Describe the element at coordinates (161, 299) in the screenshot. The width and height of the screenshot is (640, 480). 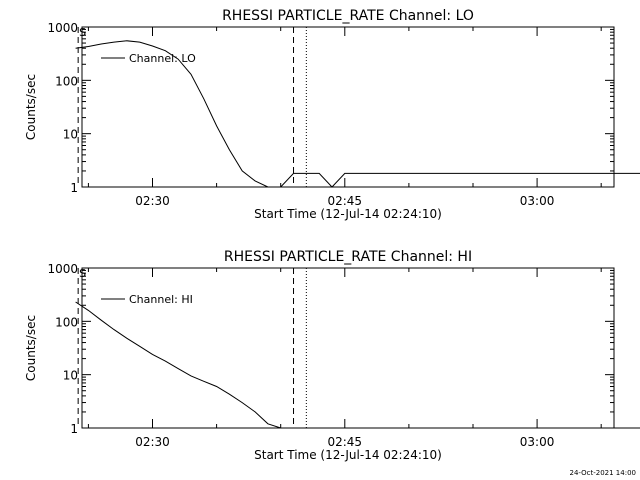
I see `legend-label: Channel: HI` at that location.